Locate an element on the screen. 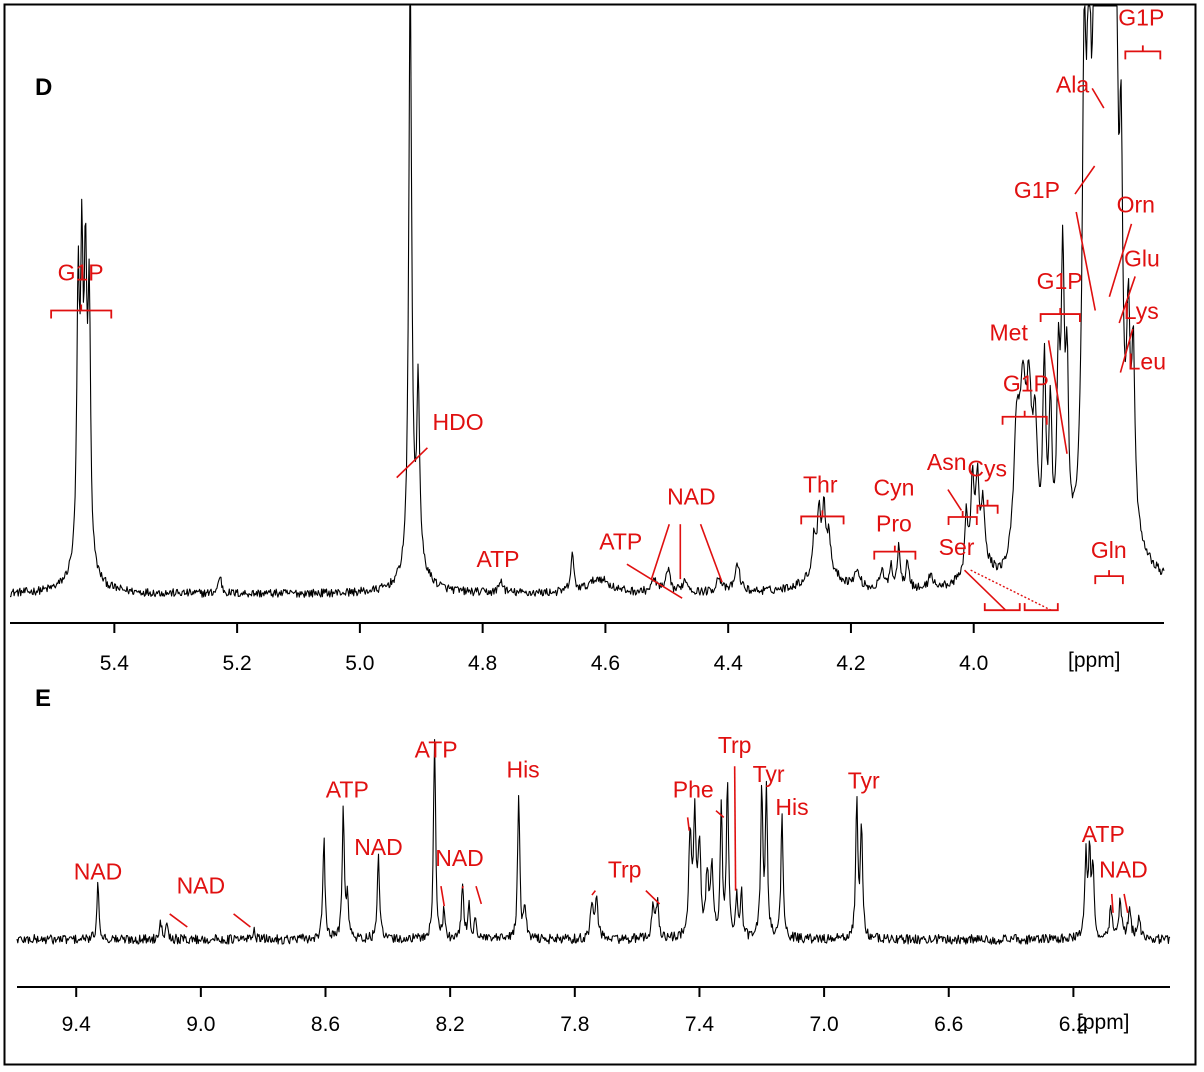 This screenshot has width=1204, height=1072. panel-d-annotation-label: Asn is located at coordinates (947, 462).